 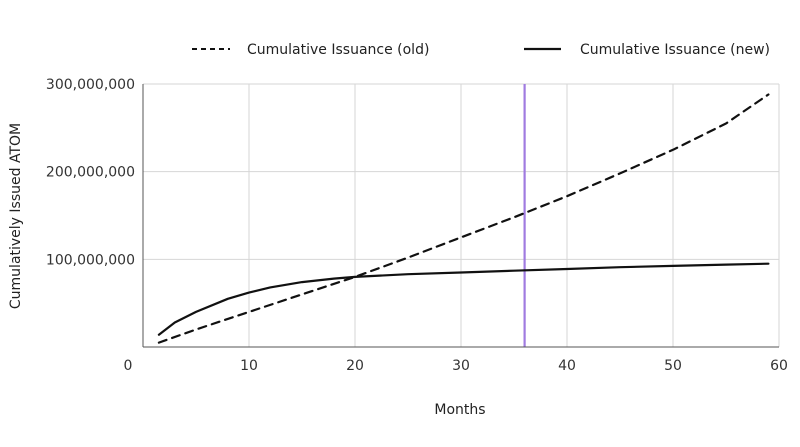 I want to click on legend-label-old: Cumulative Issuance (old), so click(x=338, y=50).